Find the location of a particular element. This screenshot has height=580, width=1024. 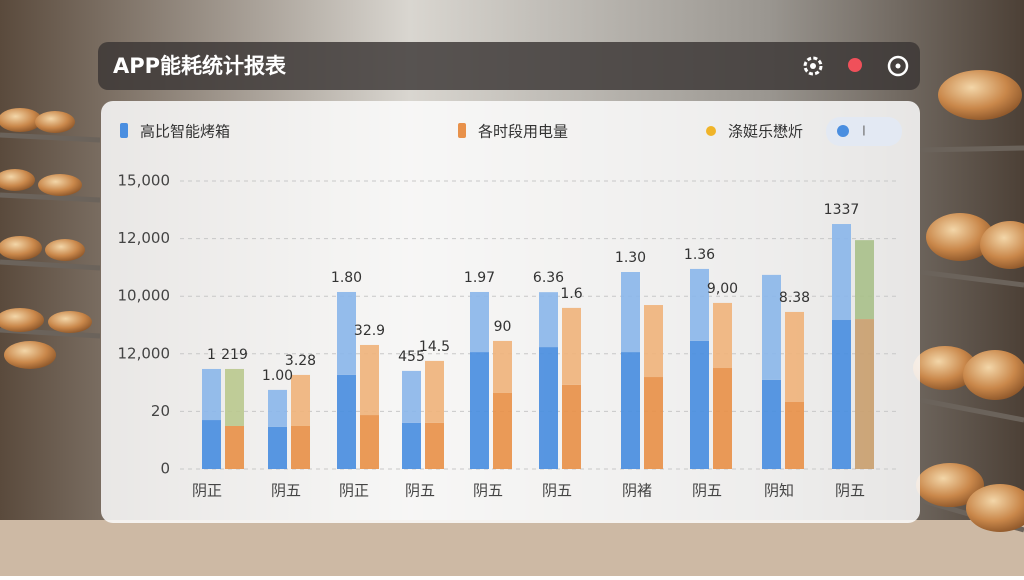

toggle-label: I is located at coordinates (864, 132).